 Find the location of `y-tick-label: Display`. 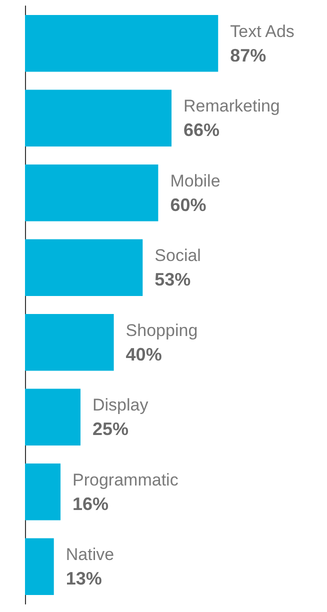

y-tick-label: Display is located at coordinates (120, 405).